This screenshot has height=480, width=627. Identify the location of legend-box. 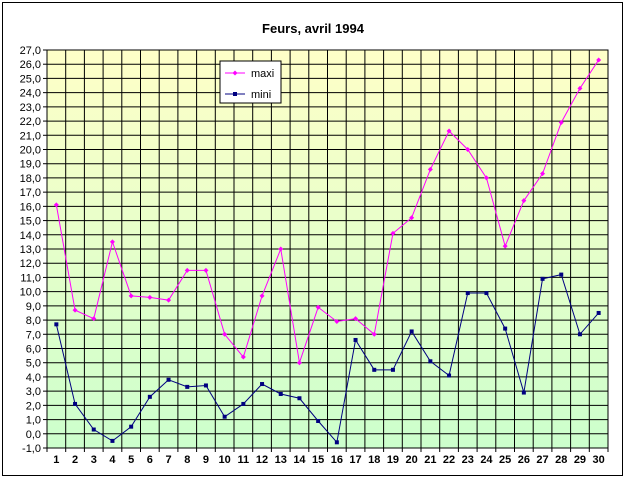
(250, 82).